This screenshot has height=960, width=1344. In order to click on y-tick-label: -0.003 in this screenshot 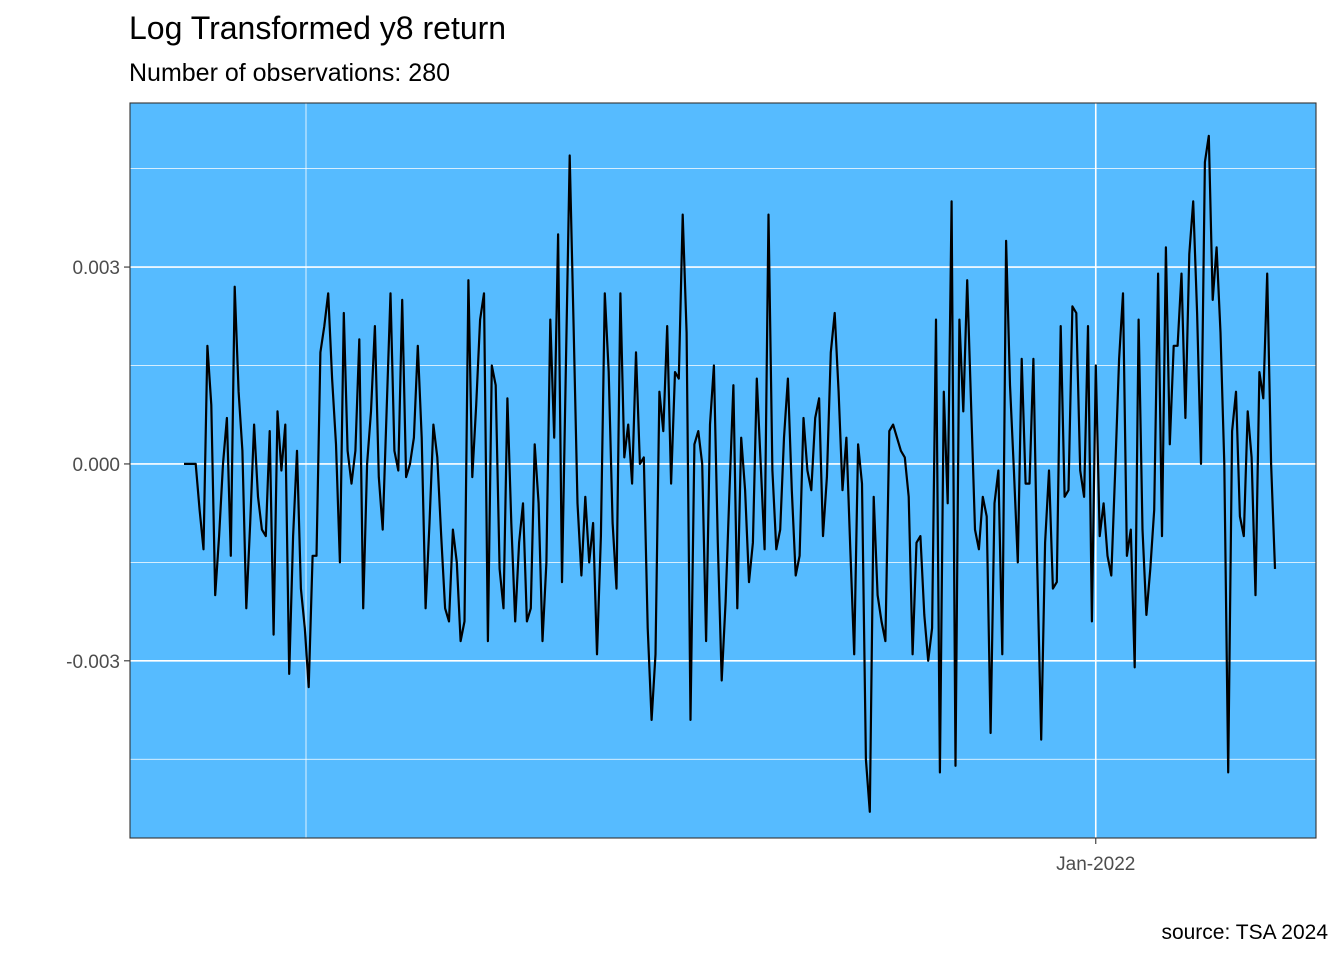, I will do `click(93, 662)`.